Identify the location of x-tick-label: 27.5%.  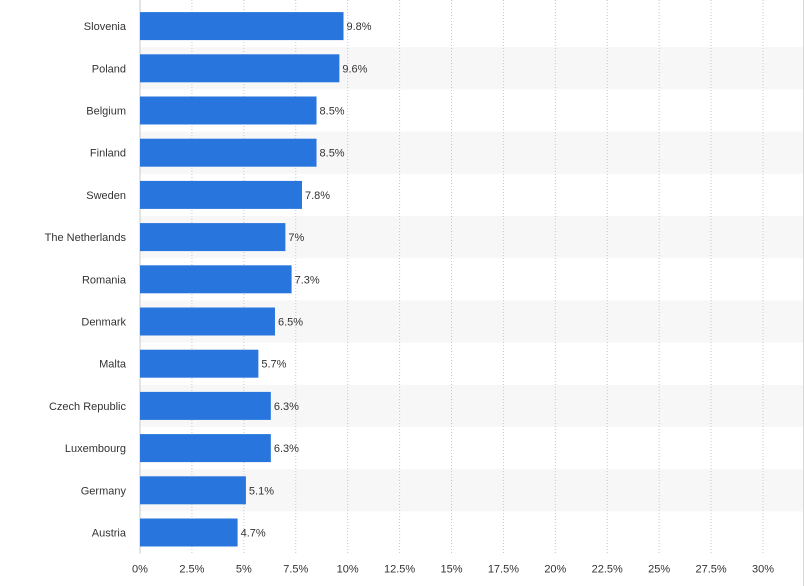
(710, 570).